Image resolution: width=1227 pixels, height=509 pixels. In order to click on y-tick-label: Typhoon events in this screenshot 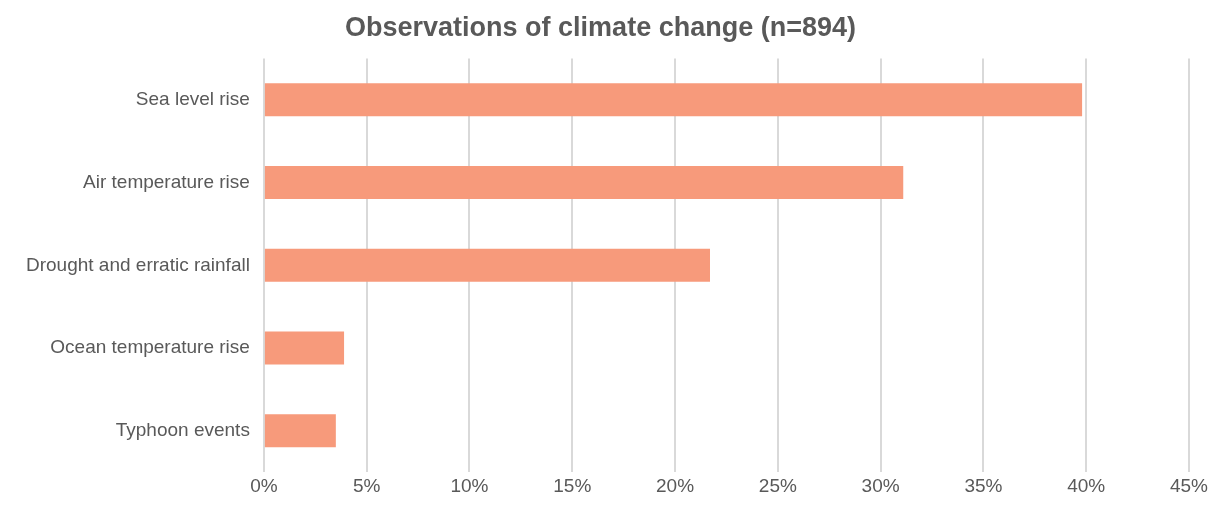, I will do `click(182, 430)`.